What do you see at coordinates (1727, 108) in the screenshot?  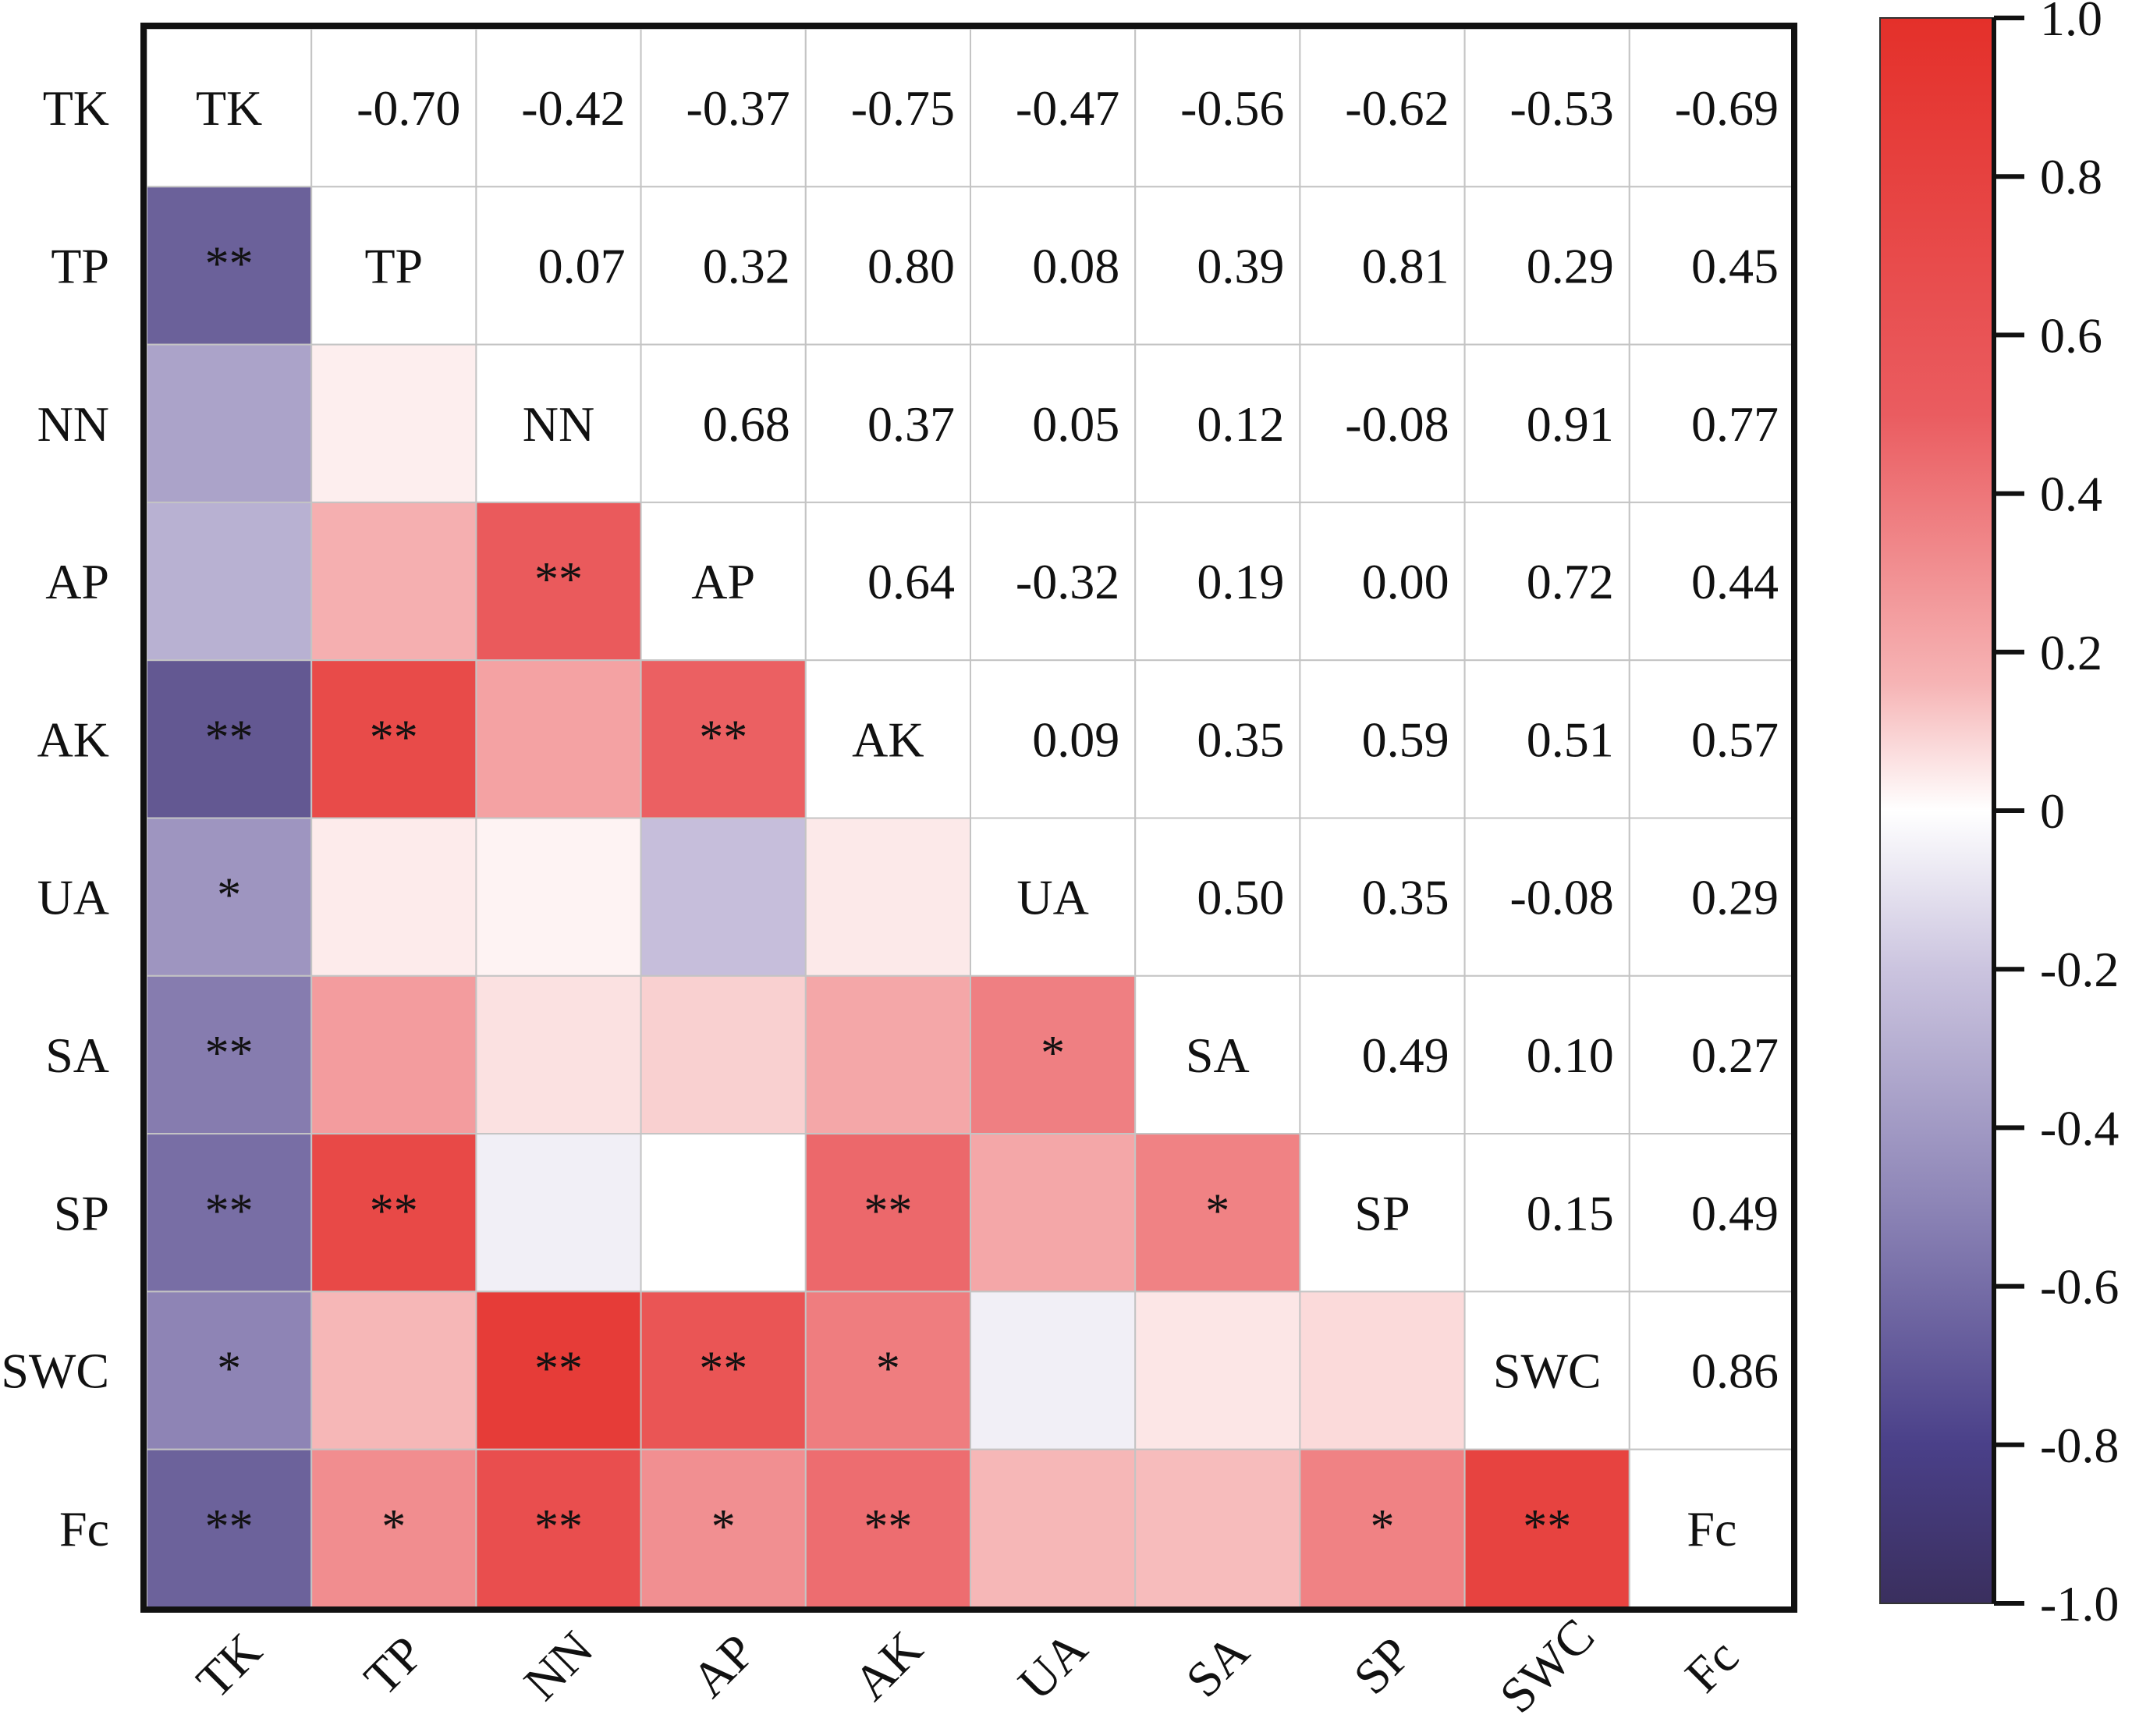 I see `correlation-value: -0.69` at bounding box center [1727, 108].